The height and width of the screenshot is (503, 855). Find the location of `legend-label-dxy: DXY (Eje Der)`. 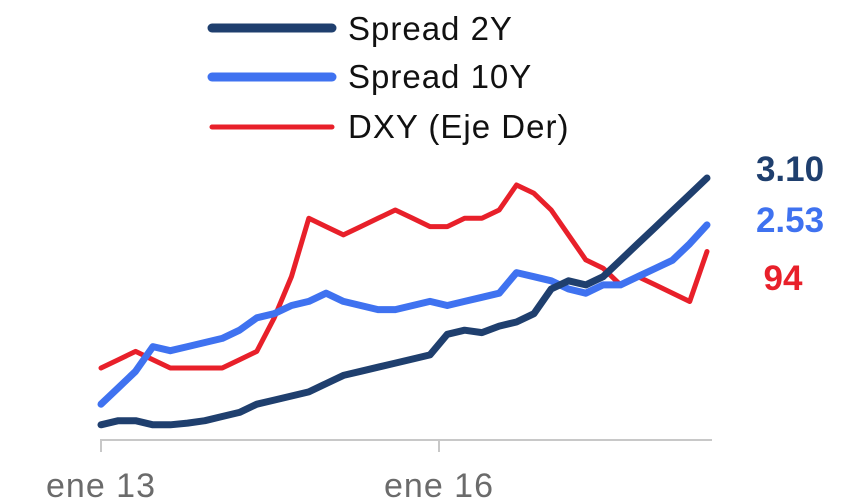

legend-label-dxy: DXY (Eje Der) is located at coordinates (458, 126).